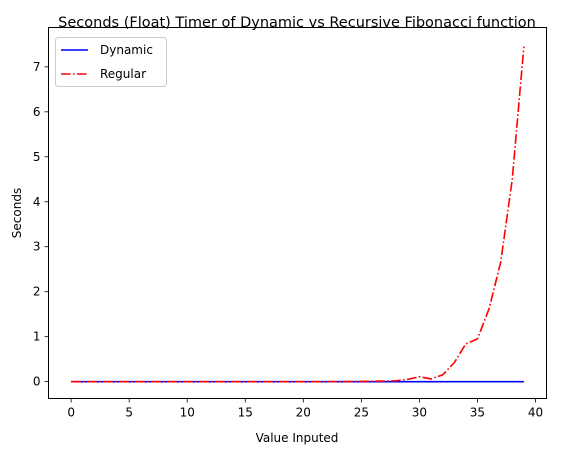 This screenshot has height=455, width=579. What do you see at coordinates (17, 213) in the screenshot?
I see `y-axis-label: Seconds` at bounding box center [17, 213].